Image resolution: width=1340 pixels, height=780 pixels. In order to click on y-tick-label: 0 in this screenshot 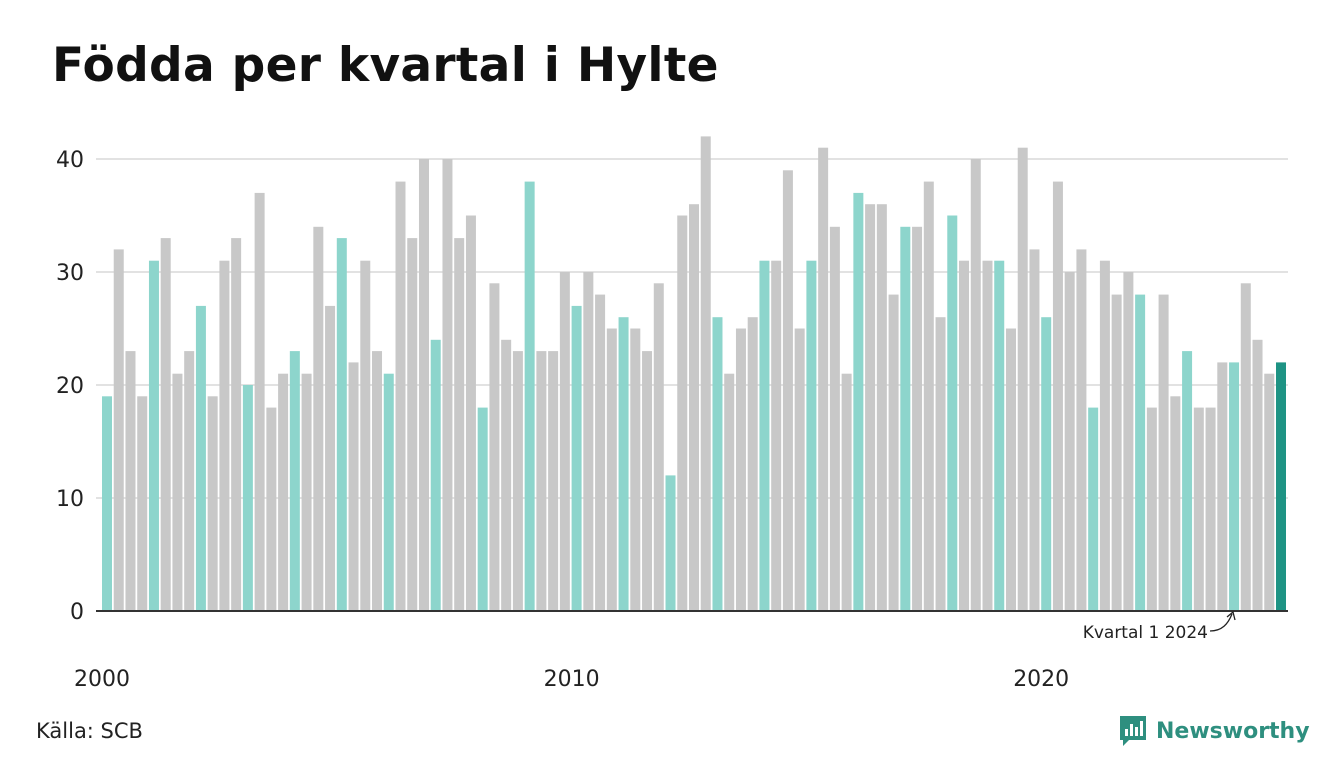, I will do `click(77, 612)`.